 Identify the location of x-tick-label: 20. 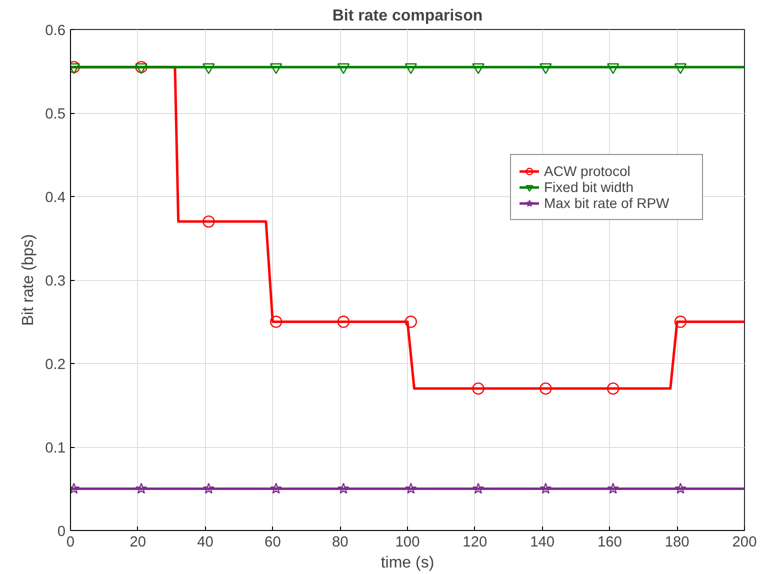
(138, 542).